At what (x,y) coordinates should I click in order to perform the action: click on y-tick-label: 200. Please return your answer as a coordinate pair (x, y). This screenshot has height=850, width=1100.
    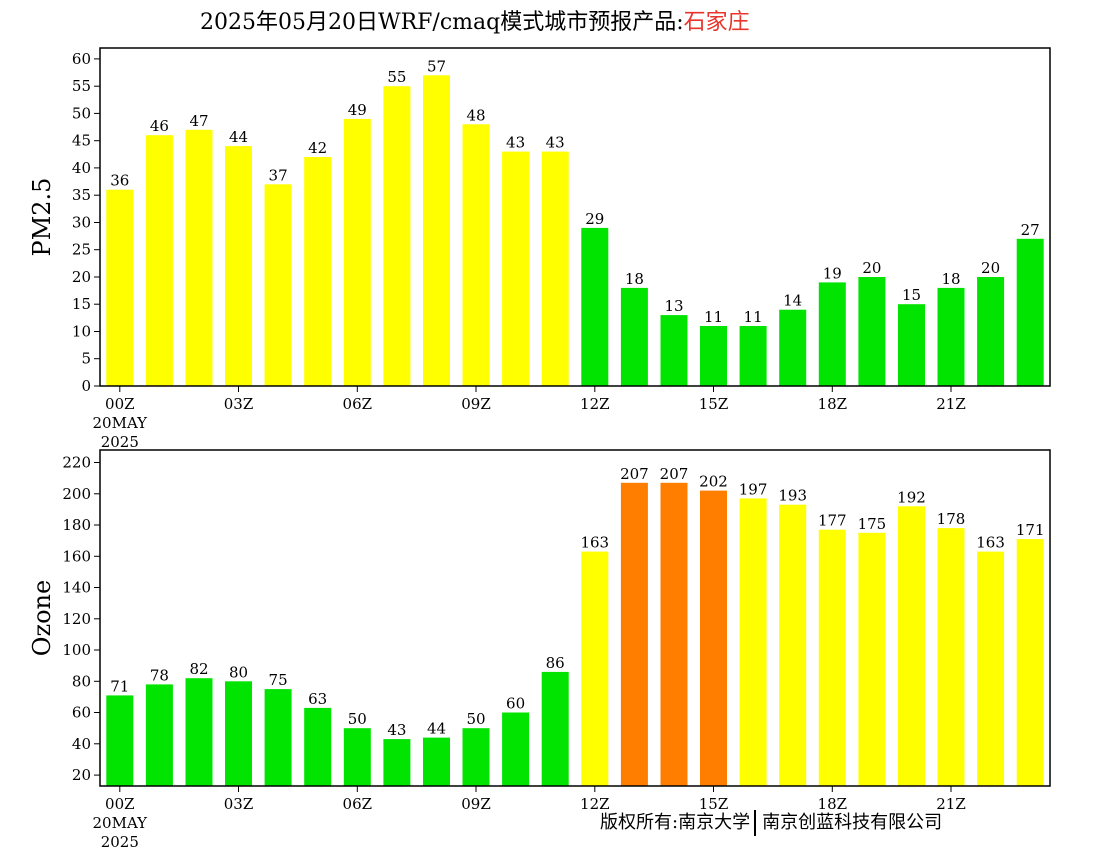
    Looking at the image, I should click on (76, 494).